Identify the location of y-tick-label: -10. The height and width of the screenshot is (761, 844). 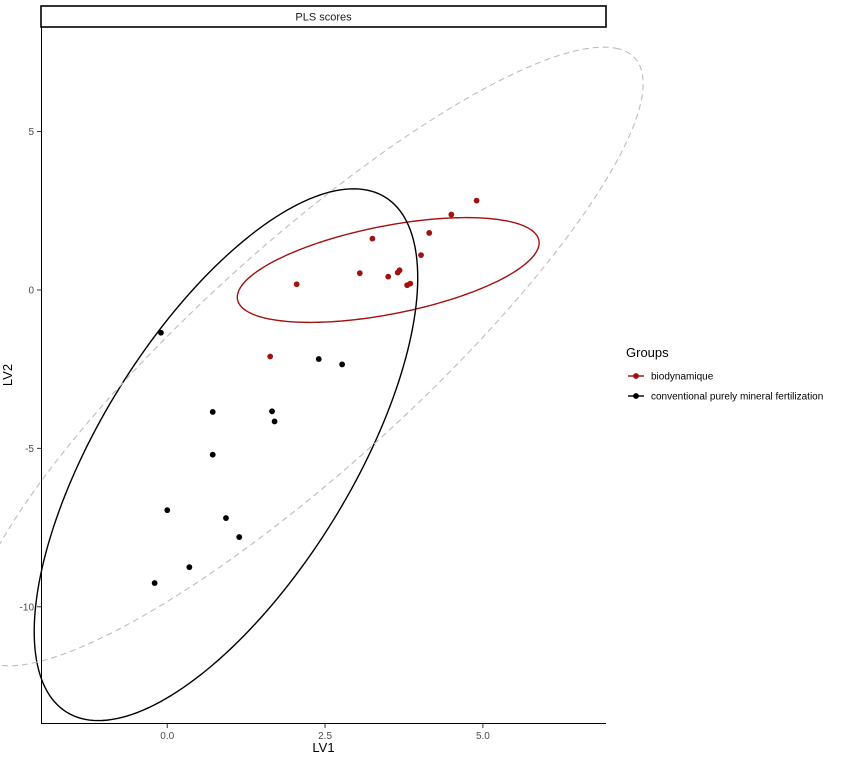
(27, 607).